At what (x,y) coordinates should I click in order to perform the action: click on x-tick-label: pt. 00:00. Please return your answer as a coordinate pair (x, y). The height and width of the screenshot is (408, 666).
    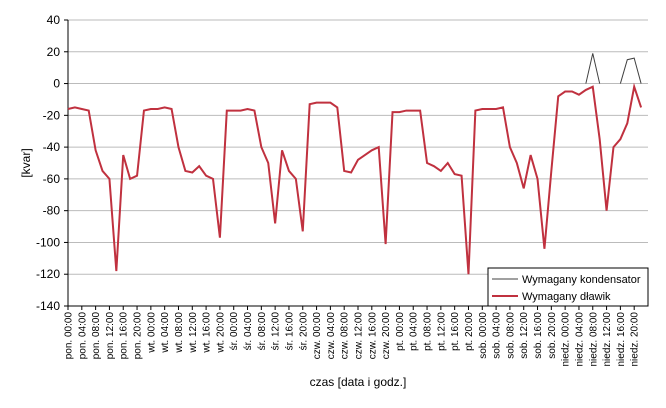
    Looking at the image, I should click on (400, 331).